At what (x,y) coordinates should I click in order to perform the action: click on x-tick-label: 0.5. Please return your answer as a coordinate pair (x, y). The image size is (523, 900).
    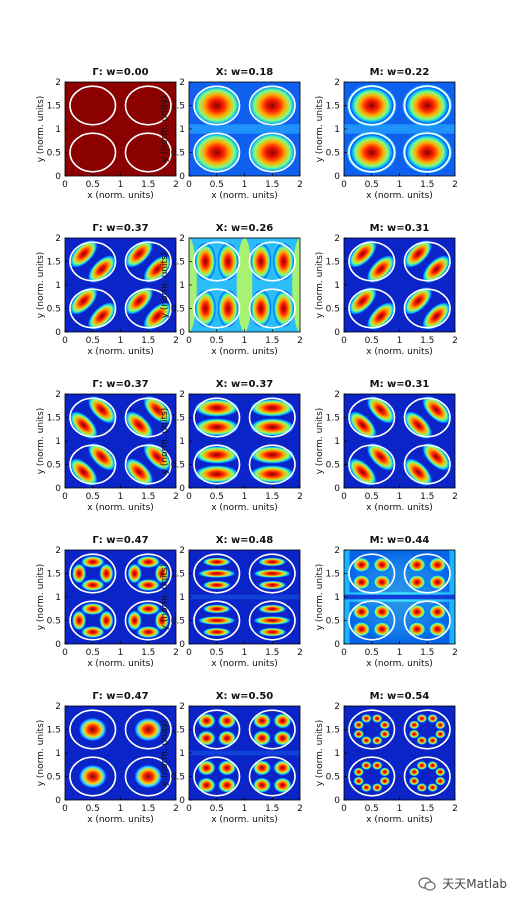
    Looking at the image, I should click on (217, 341).